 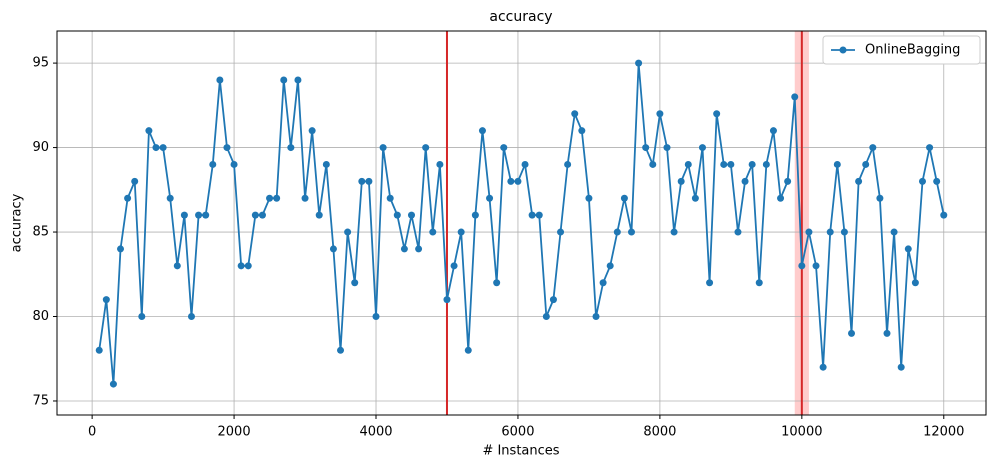 What do you see at coordinates (659, 432) in the screenshot?
I see `x-tick-label: 8000` at bounding box center [659, 432].